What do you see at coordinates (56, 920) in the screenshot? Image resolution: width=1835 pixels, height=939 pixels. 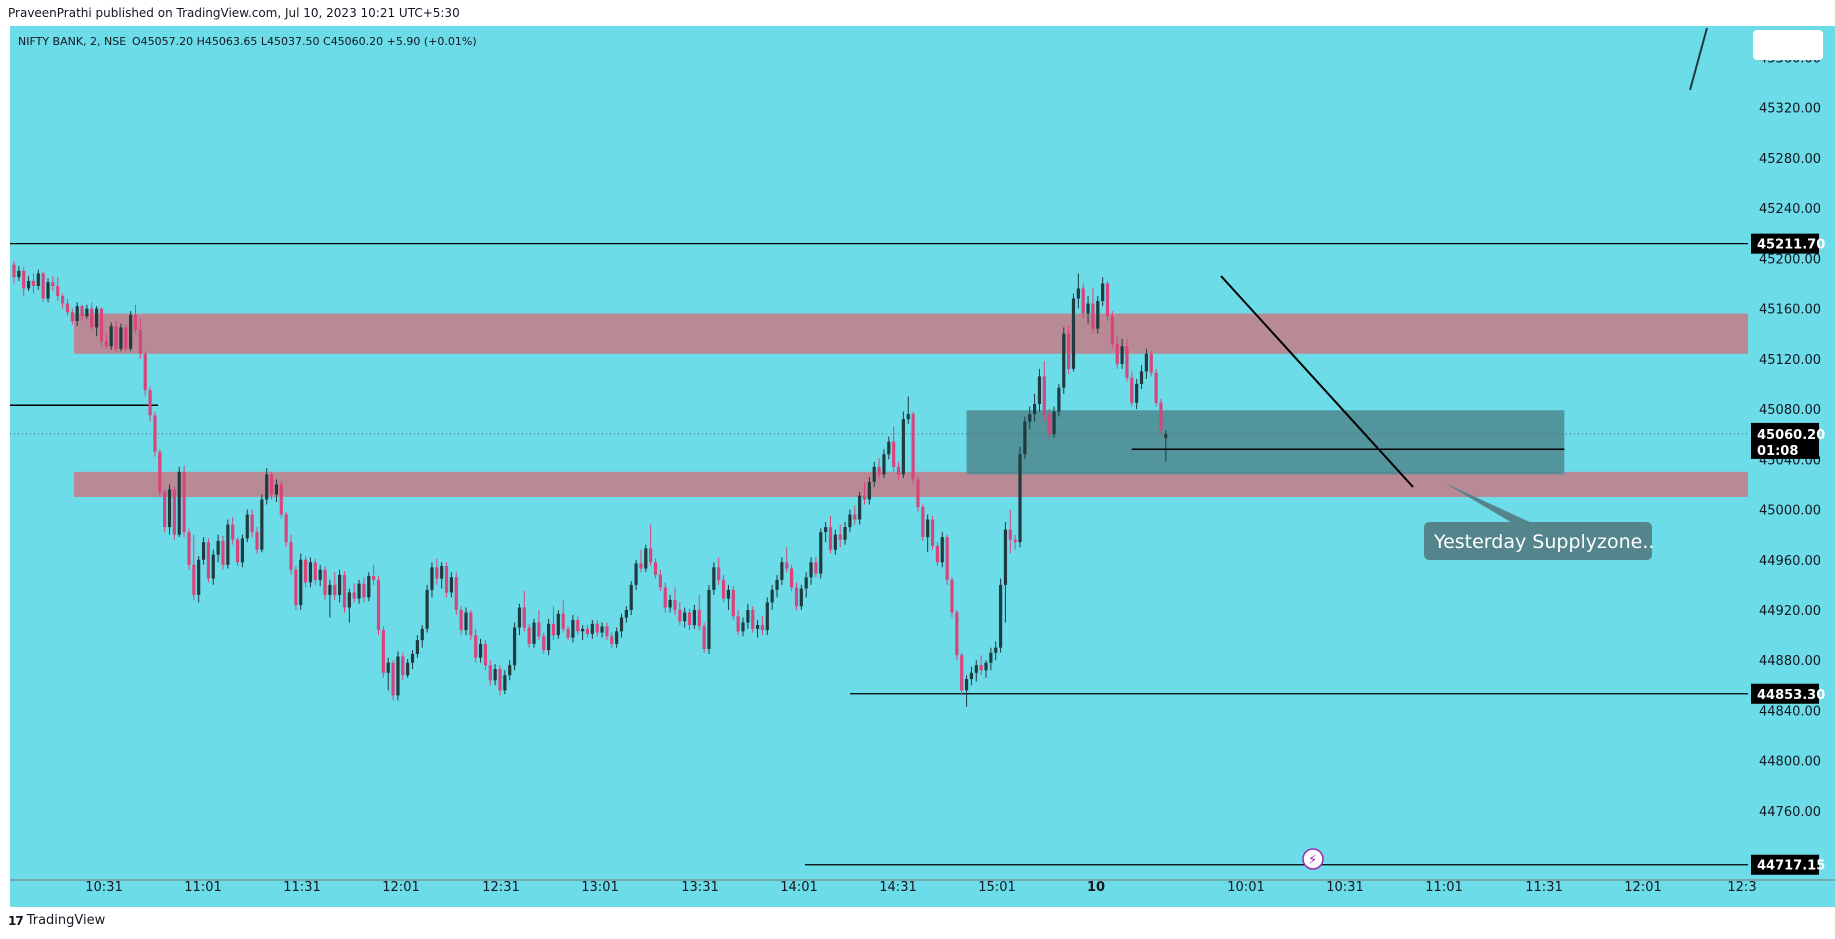 I see `tradingview-footer: 17 TradingView` at bounding box center [56, 920].